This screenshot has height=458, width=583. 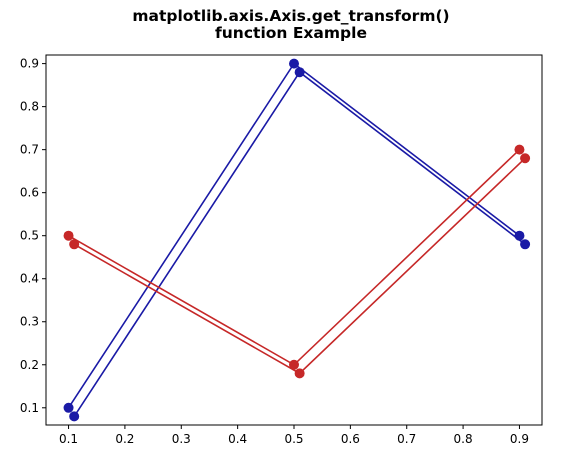 I want to click on y-tick-label: 0.9, so click(x=29, y=64).